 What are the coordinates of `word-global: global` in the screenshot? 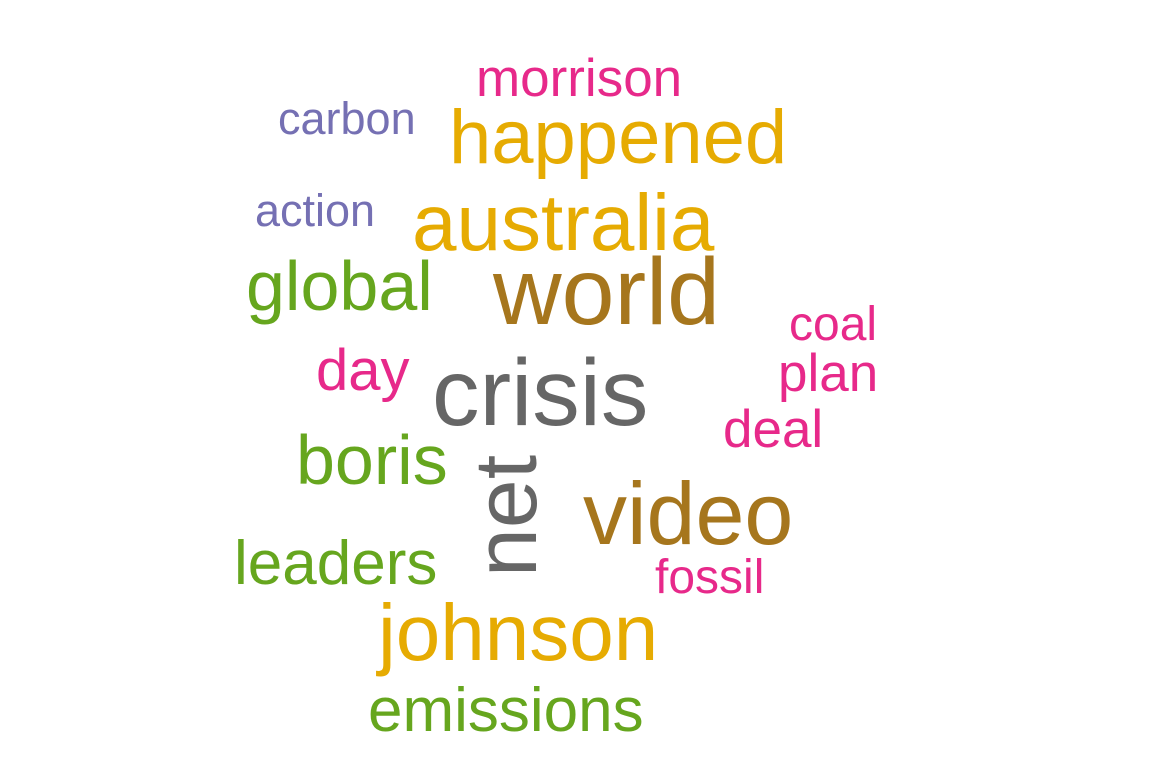 It's located at (339, 286).